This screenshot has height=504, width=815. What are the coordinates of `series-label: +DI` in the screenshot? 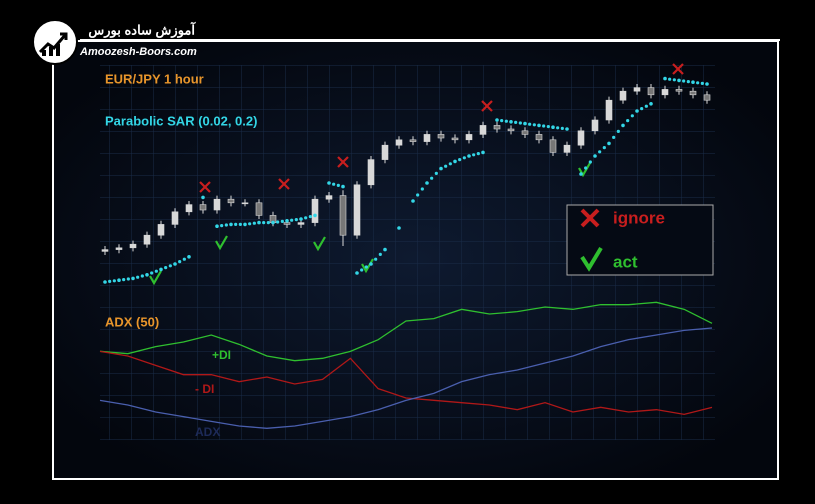 It's located at (221, 355).